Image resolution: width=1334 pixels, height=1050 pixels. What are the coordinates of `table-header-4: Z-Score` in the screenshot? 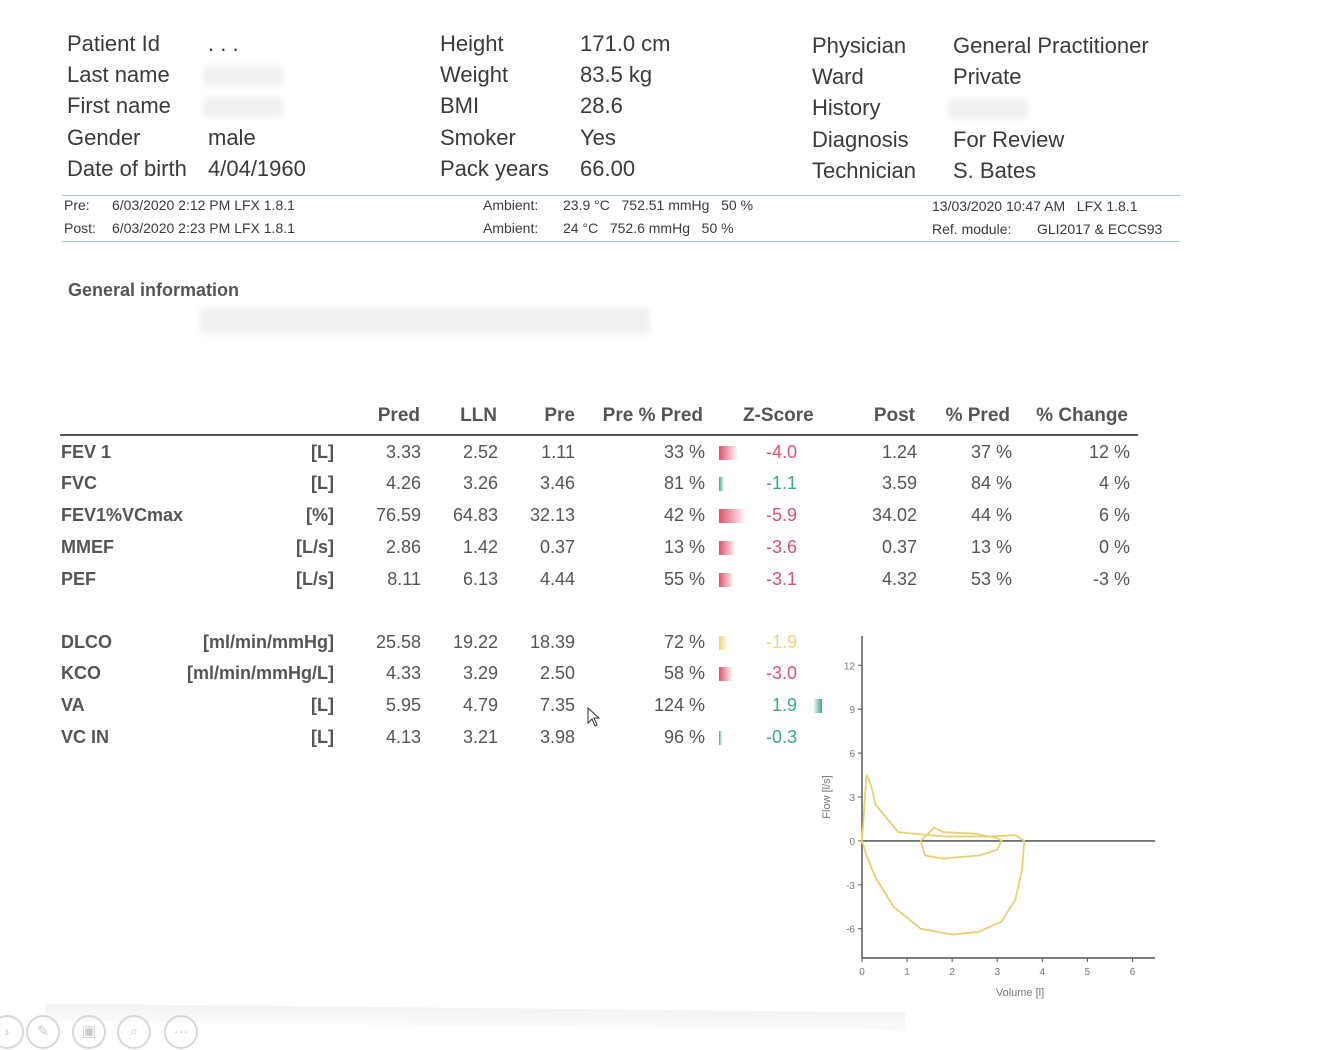 It's located at (778, 415).